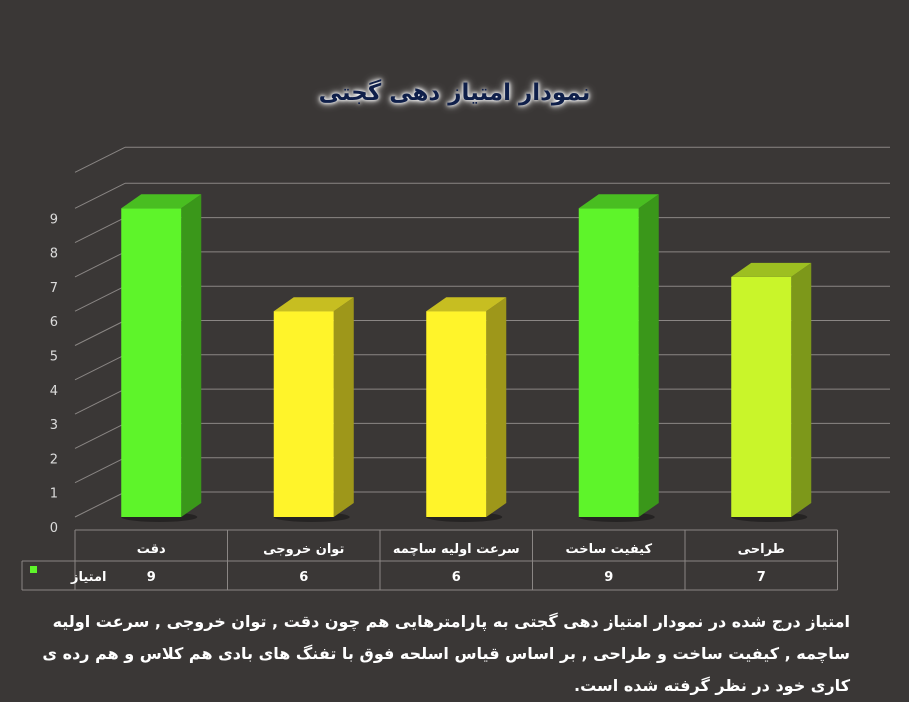  Describe the element at coordinates (54, 494) in the screenshot. I see `y-tick-label: 1` at that location.